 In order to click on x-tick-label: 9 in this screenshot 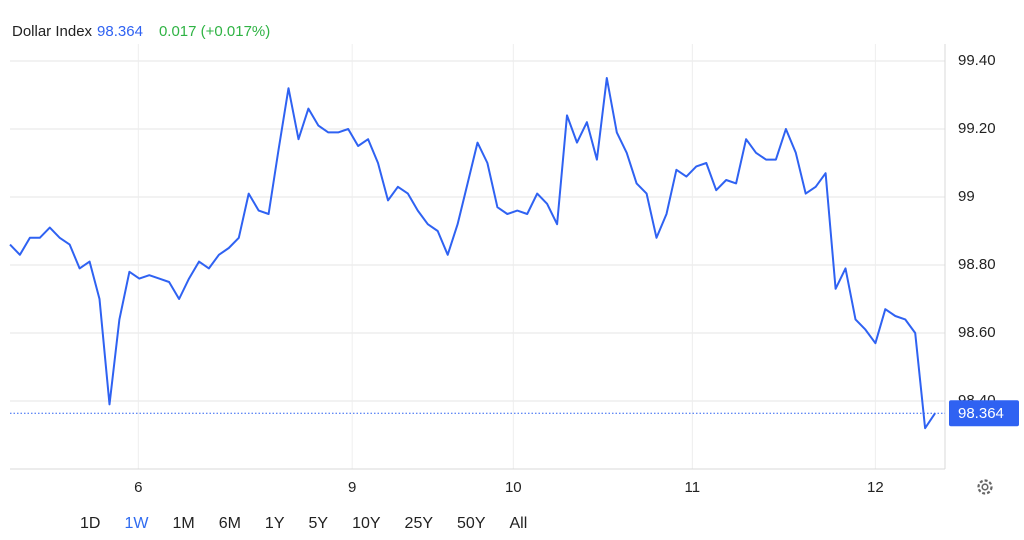, I will do `click(352, 487)`.